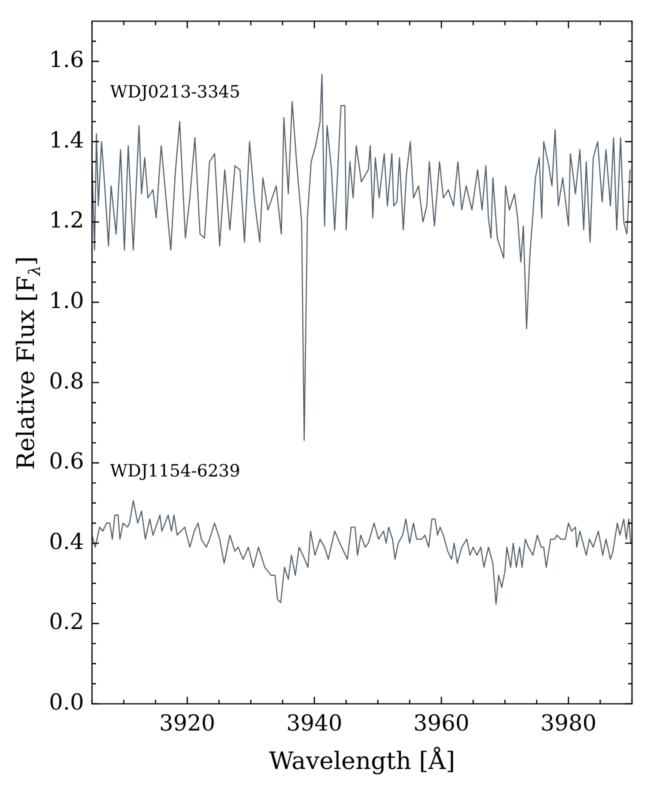  Describe the element at coordinates (441, 724) in the screenshot. I see `x-tick-label: 3960` at that location.